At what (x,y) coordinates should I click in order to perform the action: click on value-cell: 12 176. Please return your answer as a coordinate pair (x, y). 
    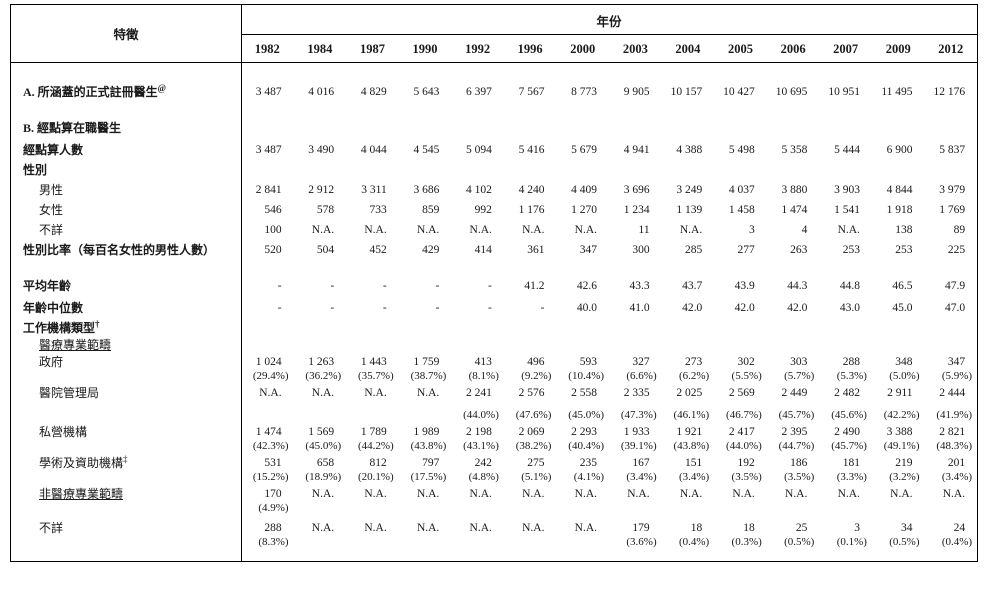
    Looking at the image, I should click on (949, 92).